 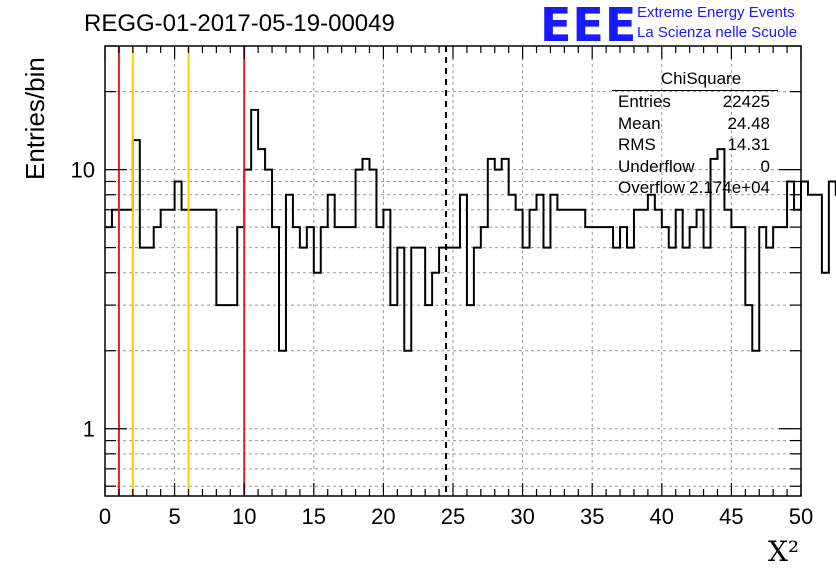 What do you see at coordinates (652, 187) in the screenshot?
I see `stats-label: Overflow` at bounding box center [652, 187].